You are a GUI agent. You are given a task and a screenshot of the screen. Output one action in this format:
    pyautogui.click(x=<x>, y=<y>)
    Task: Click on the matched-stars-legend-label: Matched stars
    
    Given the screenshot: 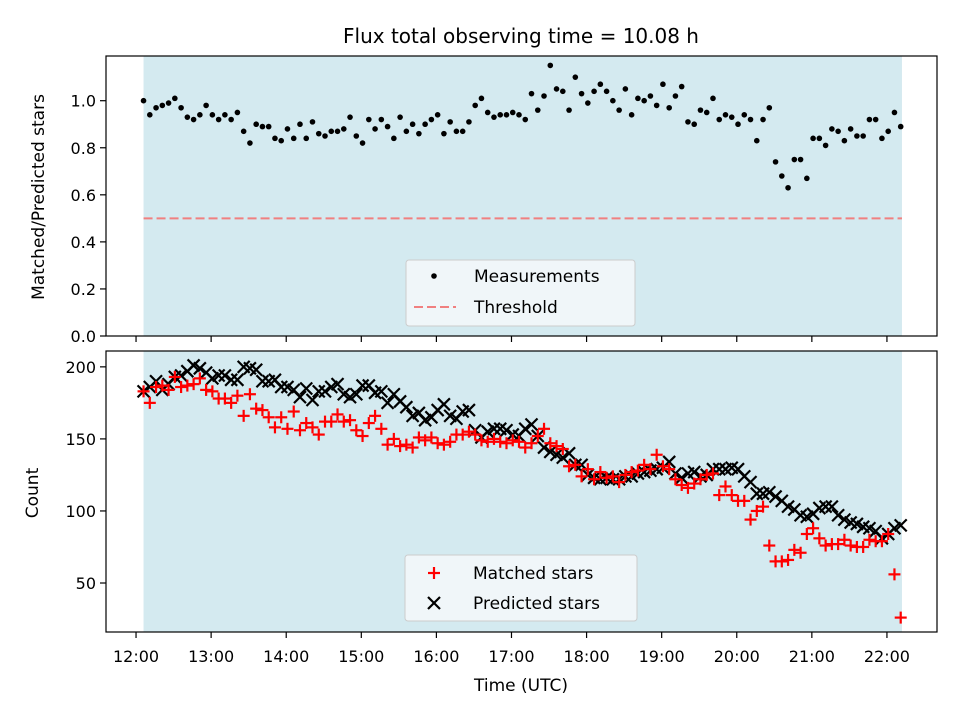 What is the action you would take?
    pyautogui.click(x=533, y=574)
    